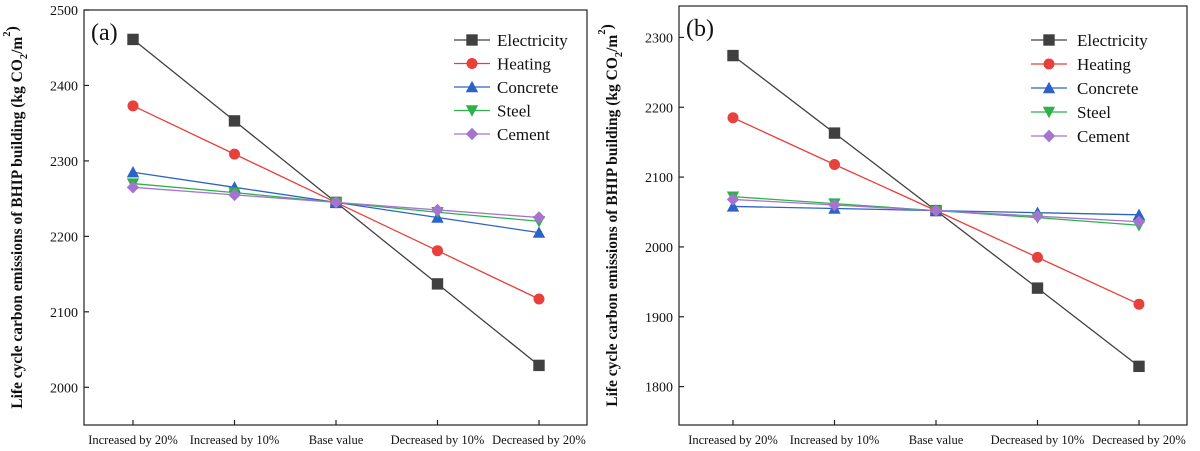 This screenshot has height=451, width=1200. What do you see at coordinates (64, 11) in the screenshot?
I see `y-tick-label: 2500` at bounding box center [64, 11].